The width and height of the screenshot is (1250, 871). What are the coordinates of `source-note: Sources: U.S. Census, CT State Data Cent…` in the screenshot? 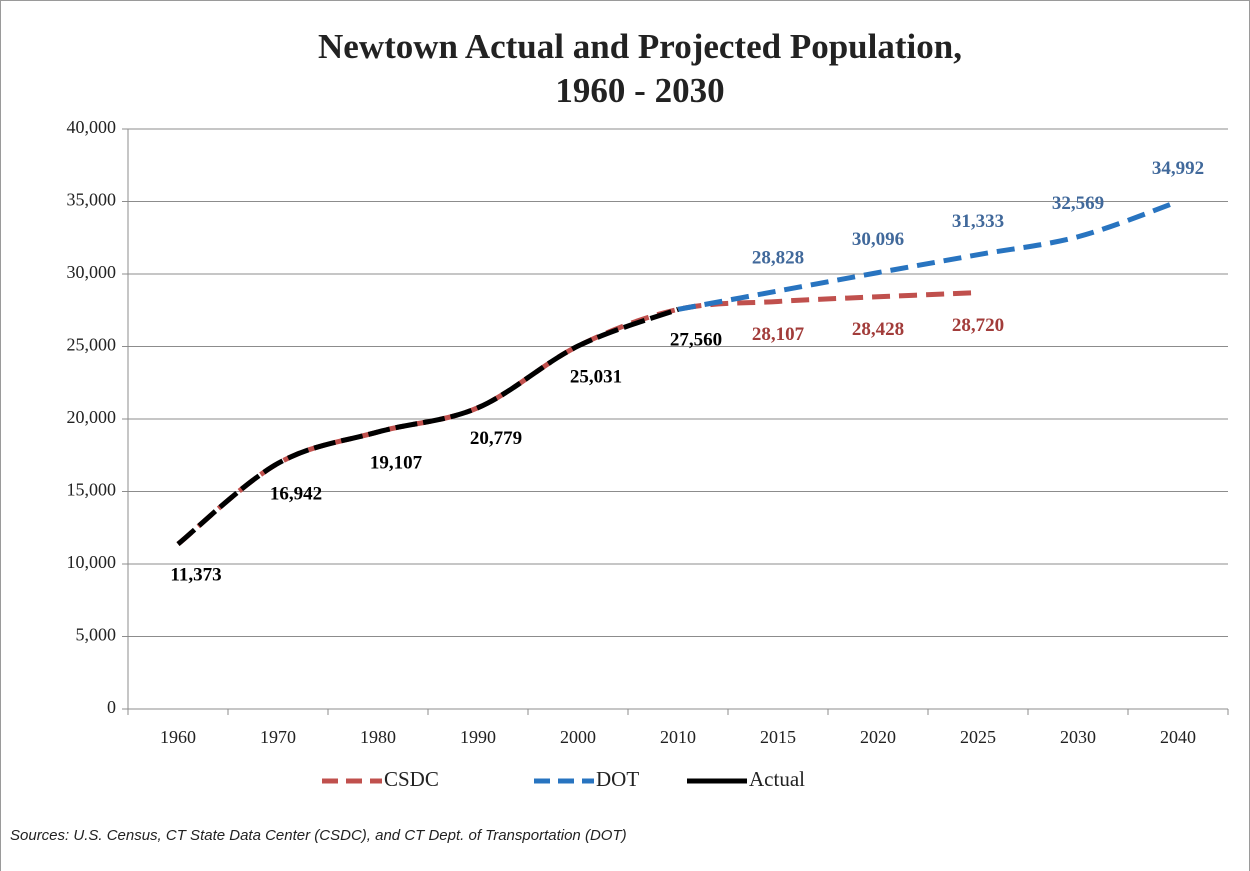 It's located at (318, 835).